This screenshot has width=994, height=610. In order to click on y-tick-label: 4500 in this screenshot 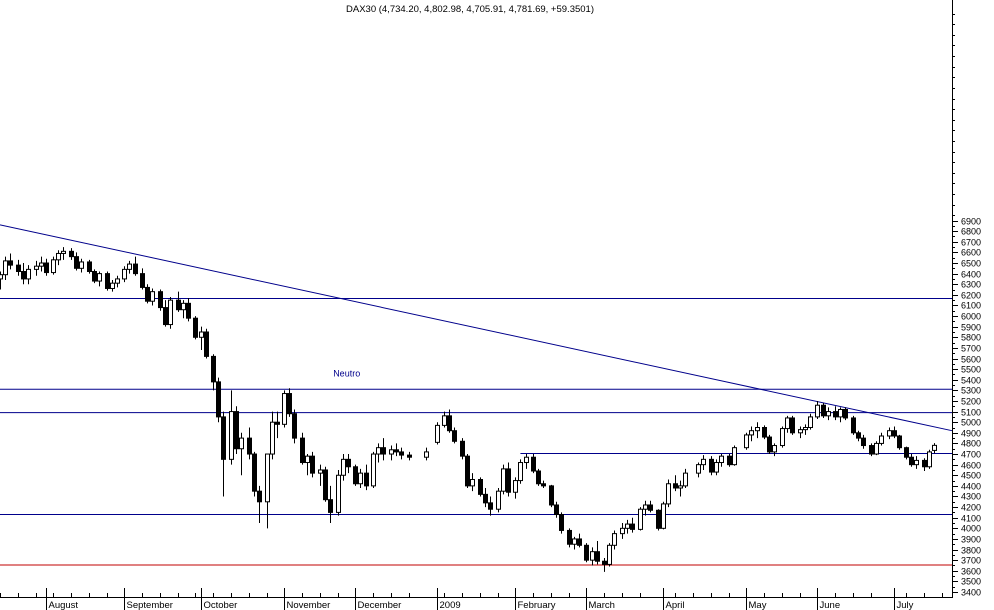, I will do `click(971, 476)`.